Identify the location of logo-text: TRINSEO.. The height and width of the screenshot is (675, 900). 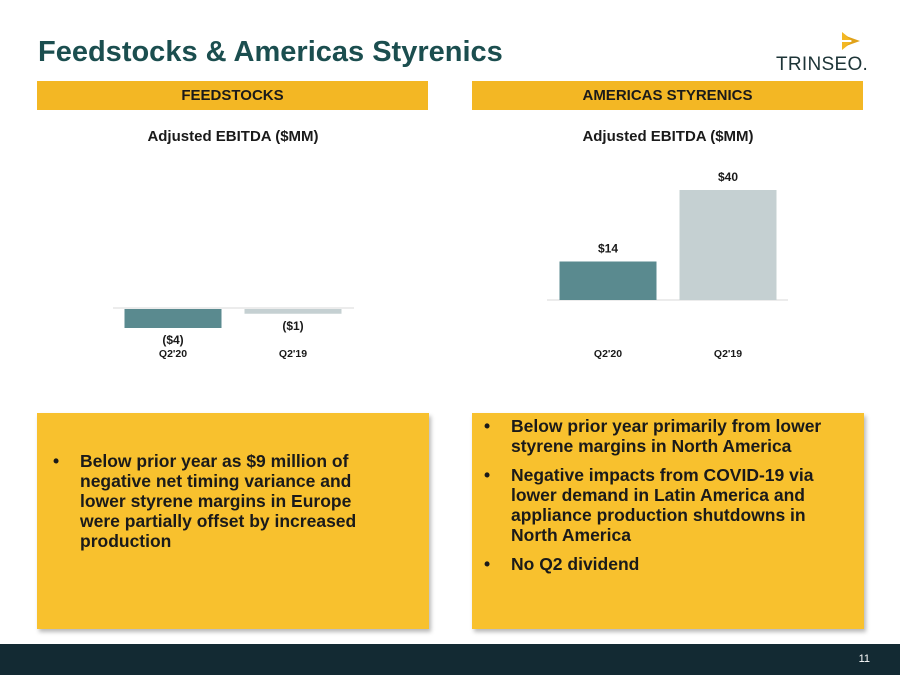
(822, 64).